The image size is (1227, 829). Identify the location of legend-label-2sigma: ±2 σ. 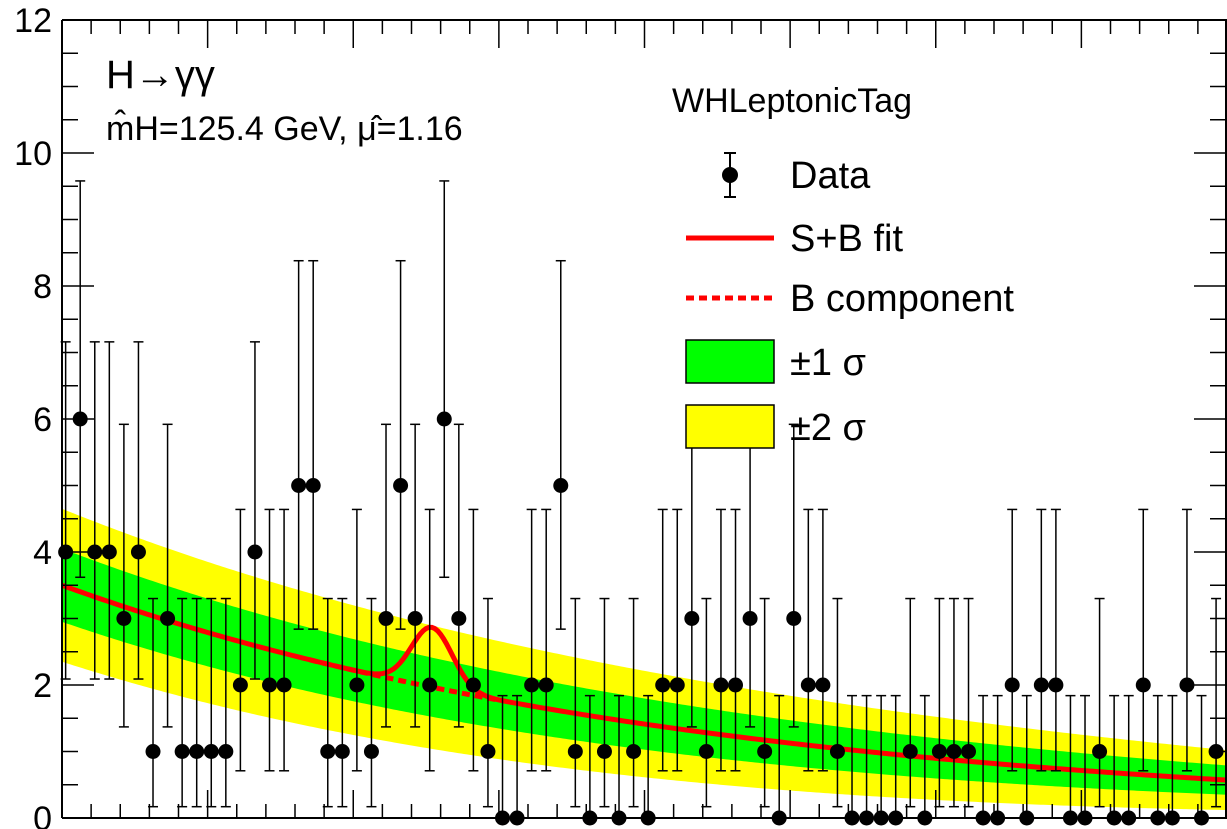
(828, 428).